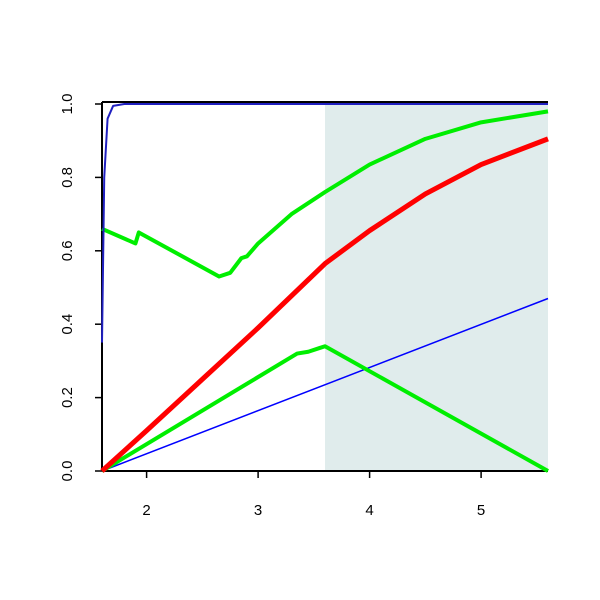  I want to click on x-tick-label: 3, so click(258, 510).